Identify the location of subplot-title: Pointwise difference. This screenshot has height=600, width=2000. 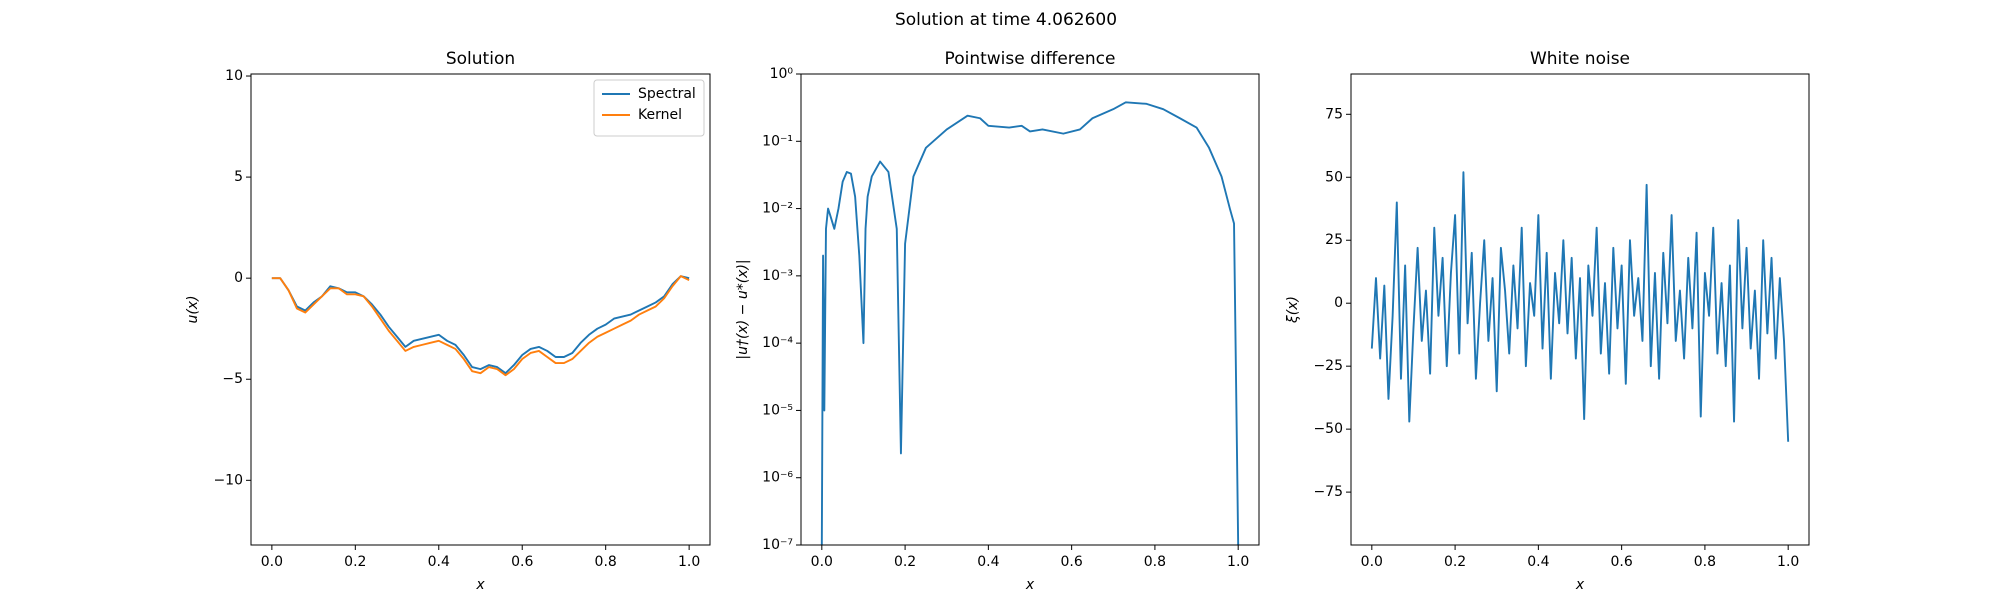
(1030, 59).